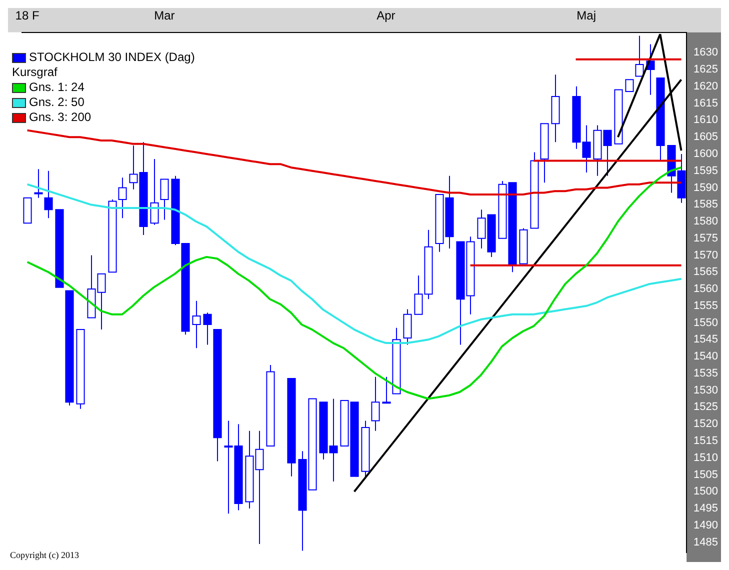  Describe the element at coordinates (56, 87) in the screenshot. I see `legend-label: Gns. 1: 24` at that location.